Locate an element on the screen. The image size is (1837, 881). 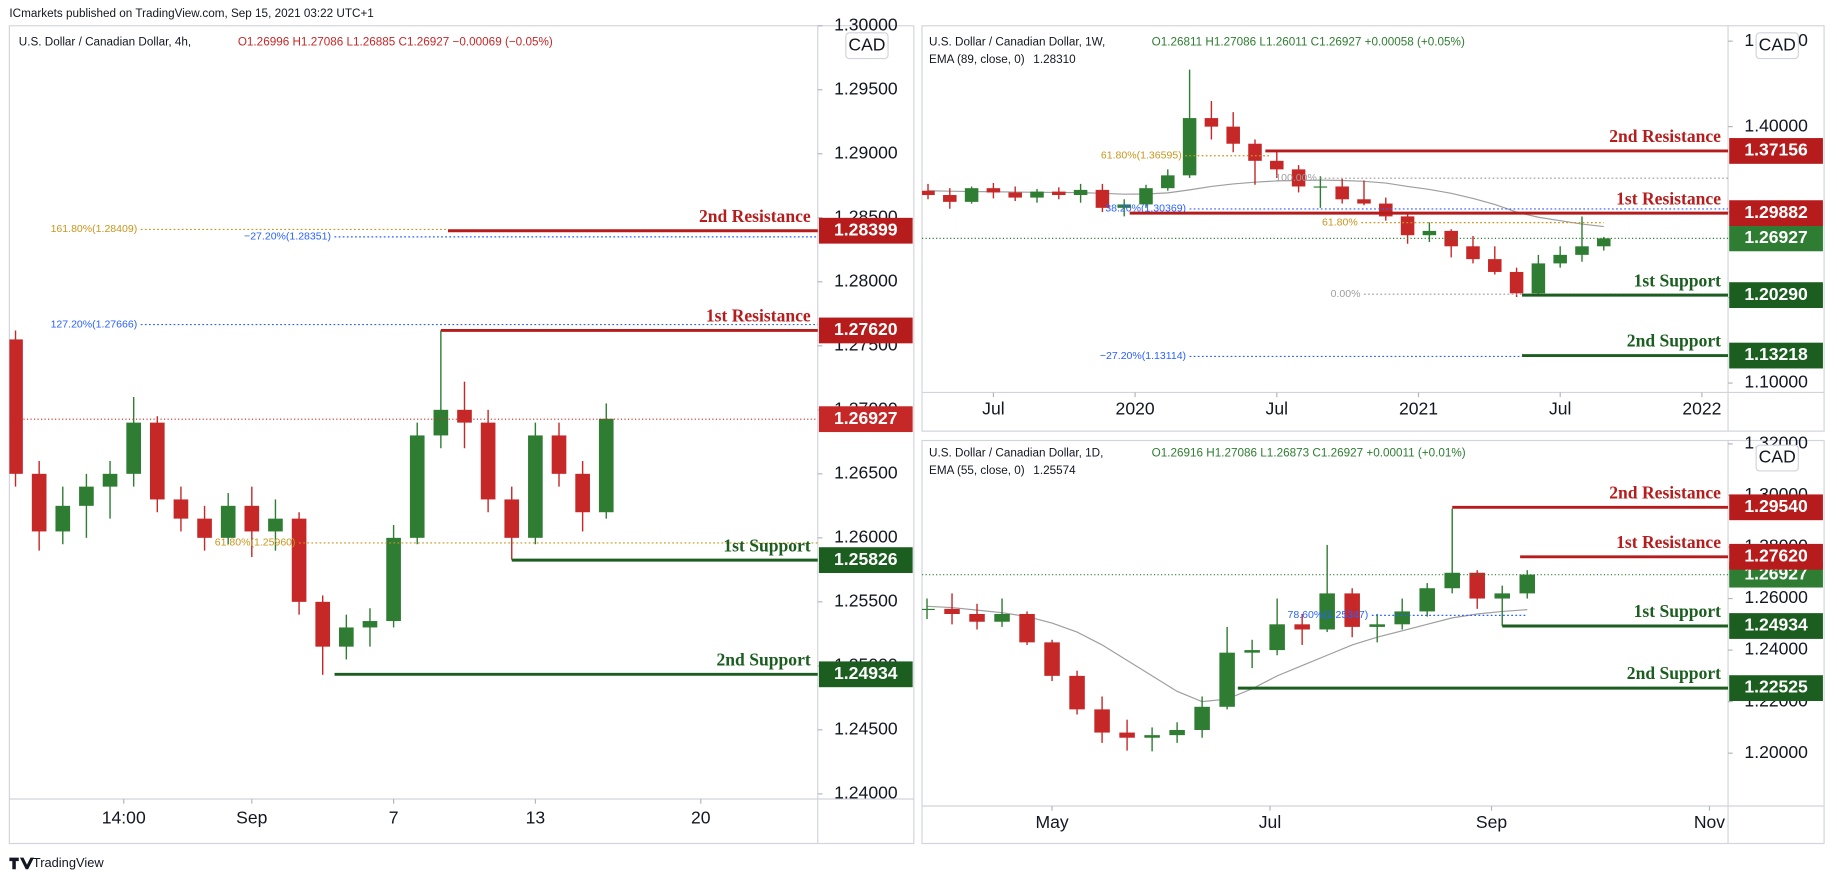
fib-label: 78.60%(1.25347) is located at coordinates (1328, 615).